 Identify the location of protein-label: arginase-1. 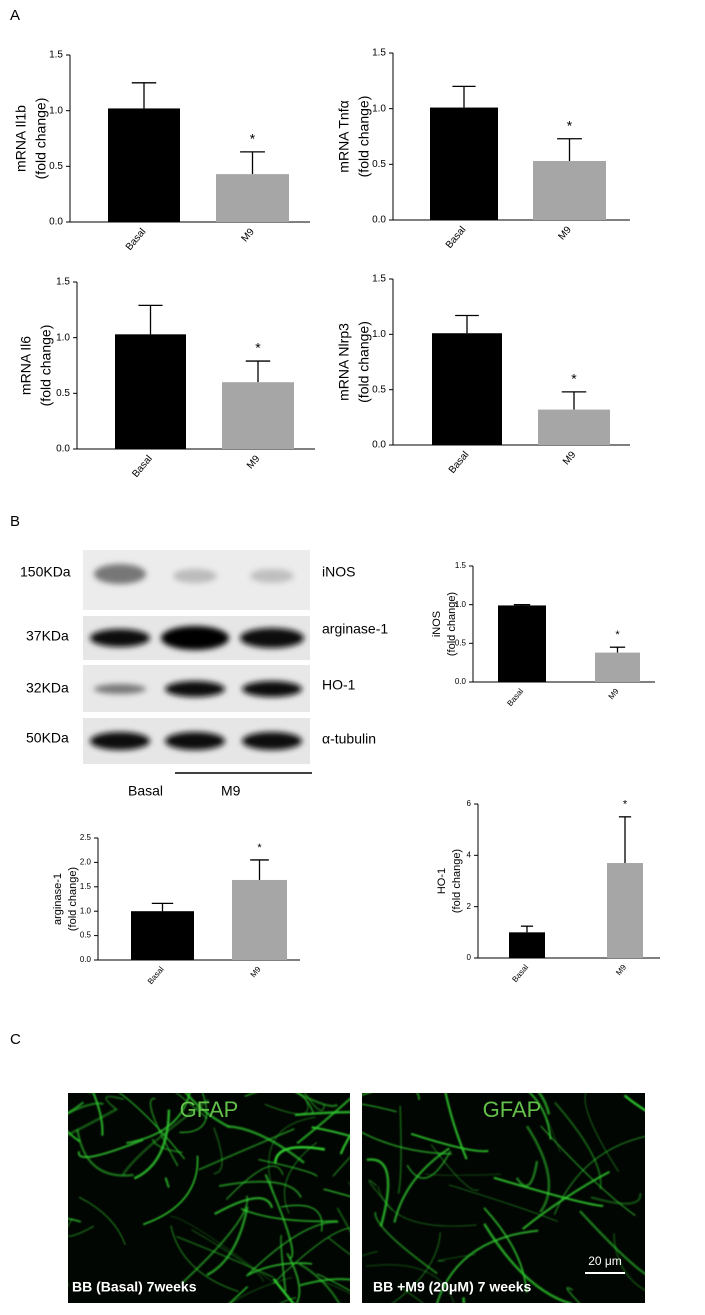
(355, 629).